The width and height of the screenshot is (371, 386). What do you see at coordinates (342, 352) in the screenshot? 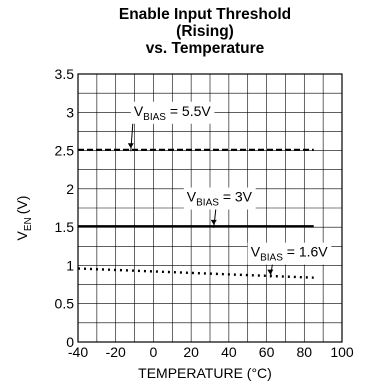
I see `x-tick-label: 100` at bounding box center [342, 352].